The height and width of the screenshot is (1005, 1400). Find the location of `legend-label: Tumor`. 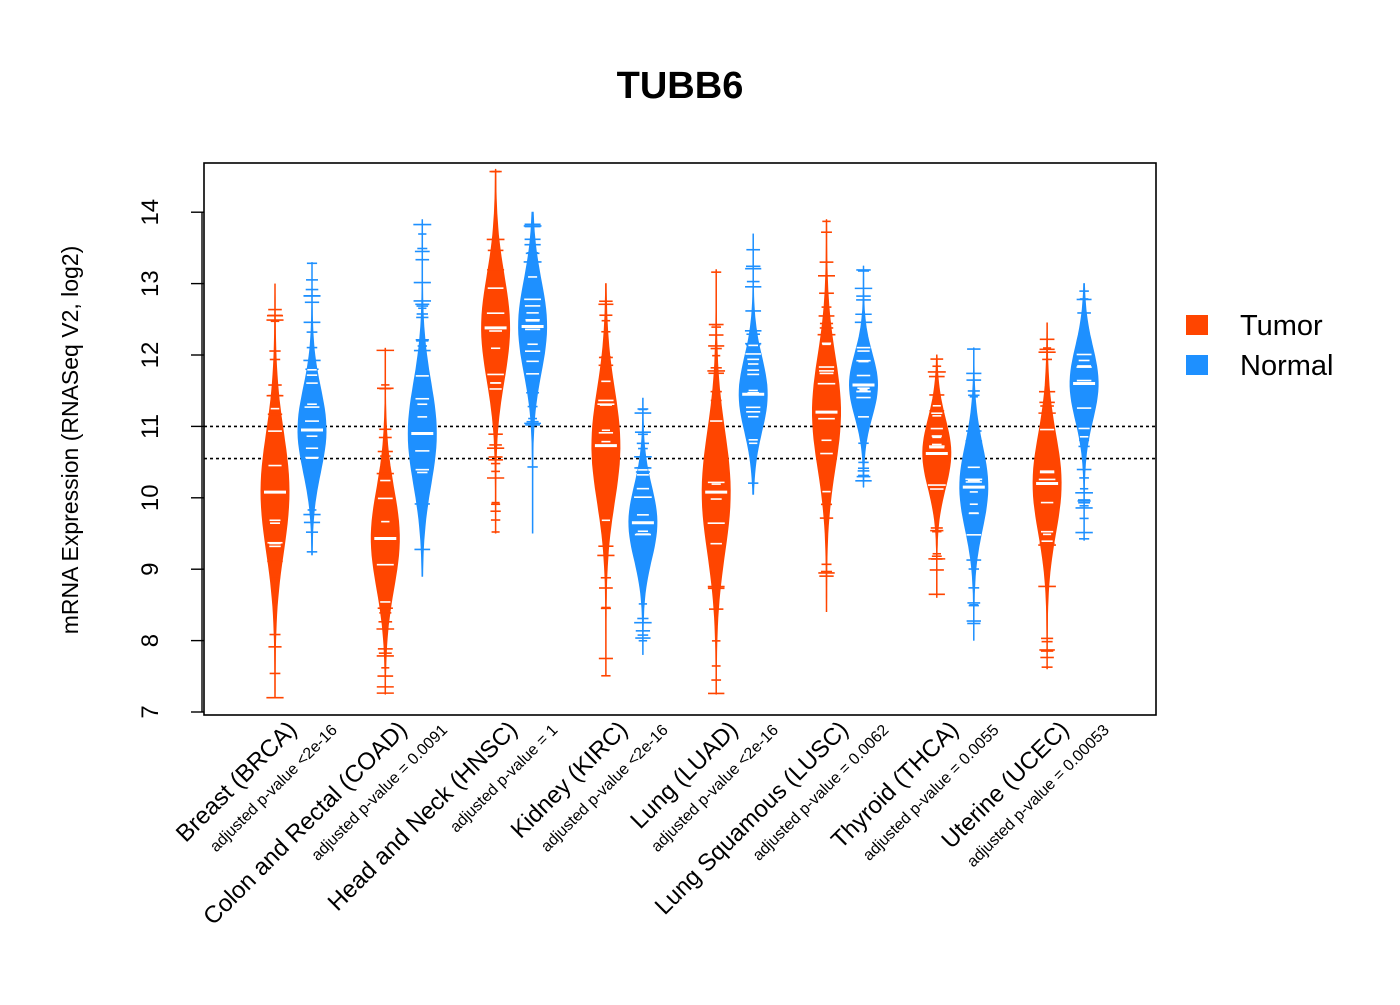

legend-label: Tumor is located at coordinates (1281, 326).